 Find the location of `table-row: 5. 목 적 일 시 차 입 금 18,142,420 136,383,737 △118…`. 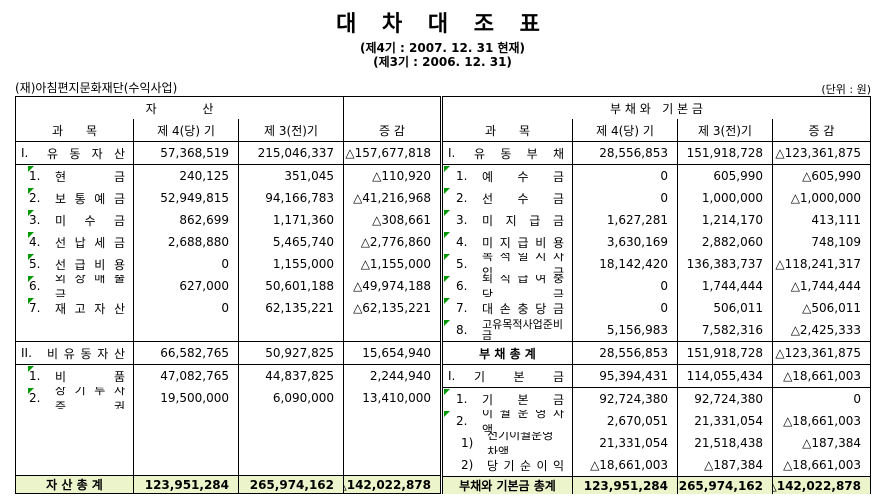

table-row: 5. 목 적 일 시 차 입 금 18,142,420 136,383,737 △118… is located at coordinates (656, 264).